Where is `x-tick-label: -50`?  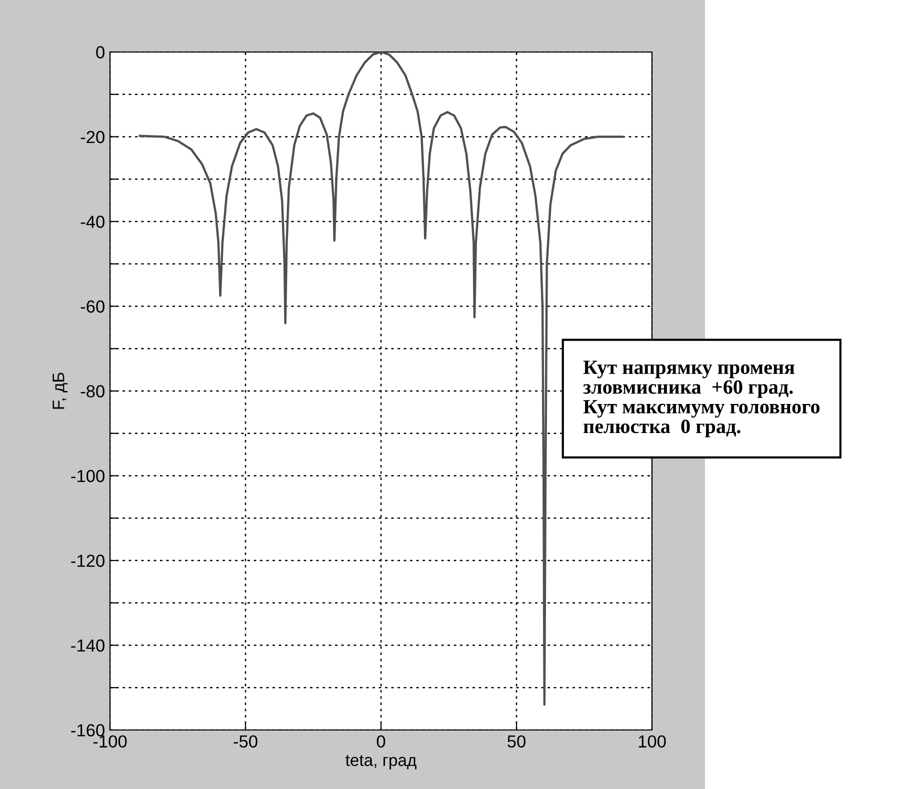
x-tick-label: -50 is located at coordinates (246, 741).